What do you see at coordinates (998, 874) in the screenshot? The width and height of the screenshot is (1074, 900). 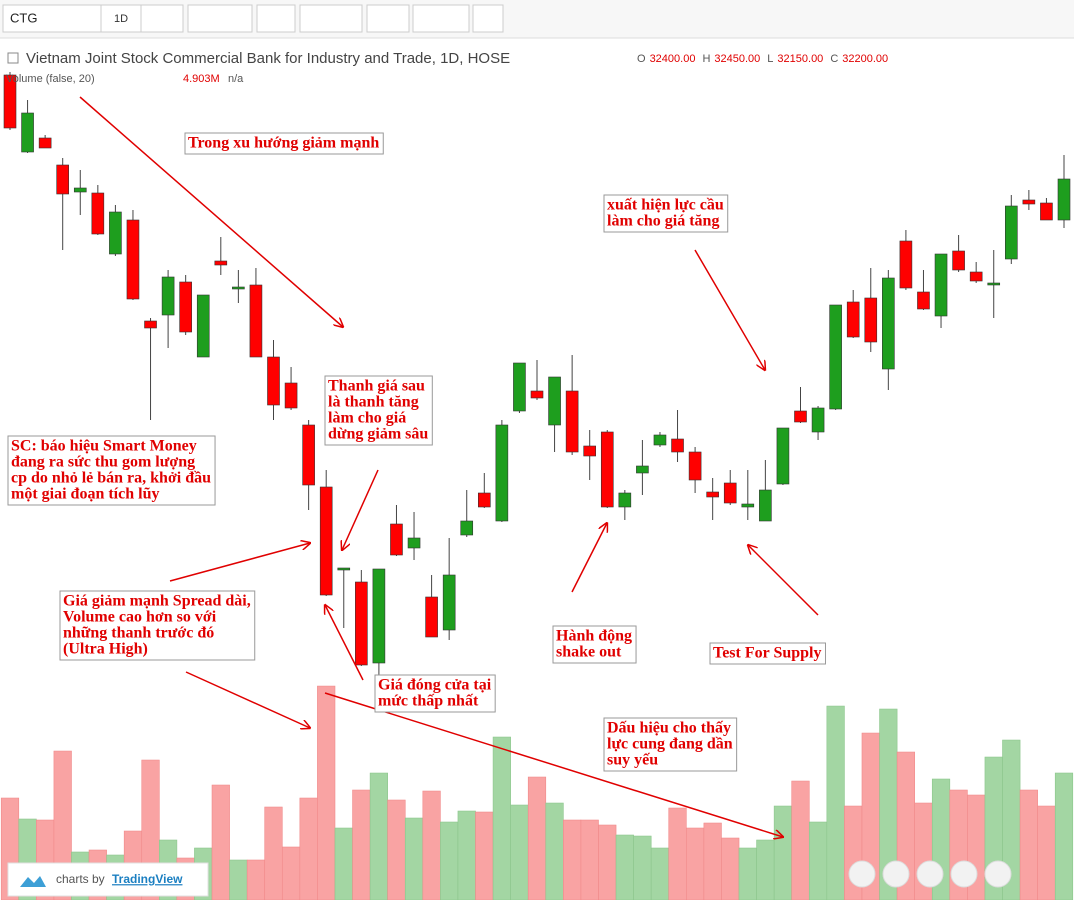 I see `scroll-right` at bounding box center [998, 874].